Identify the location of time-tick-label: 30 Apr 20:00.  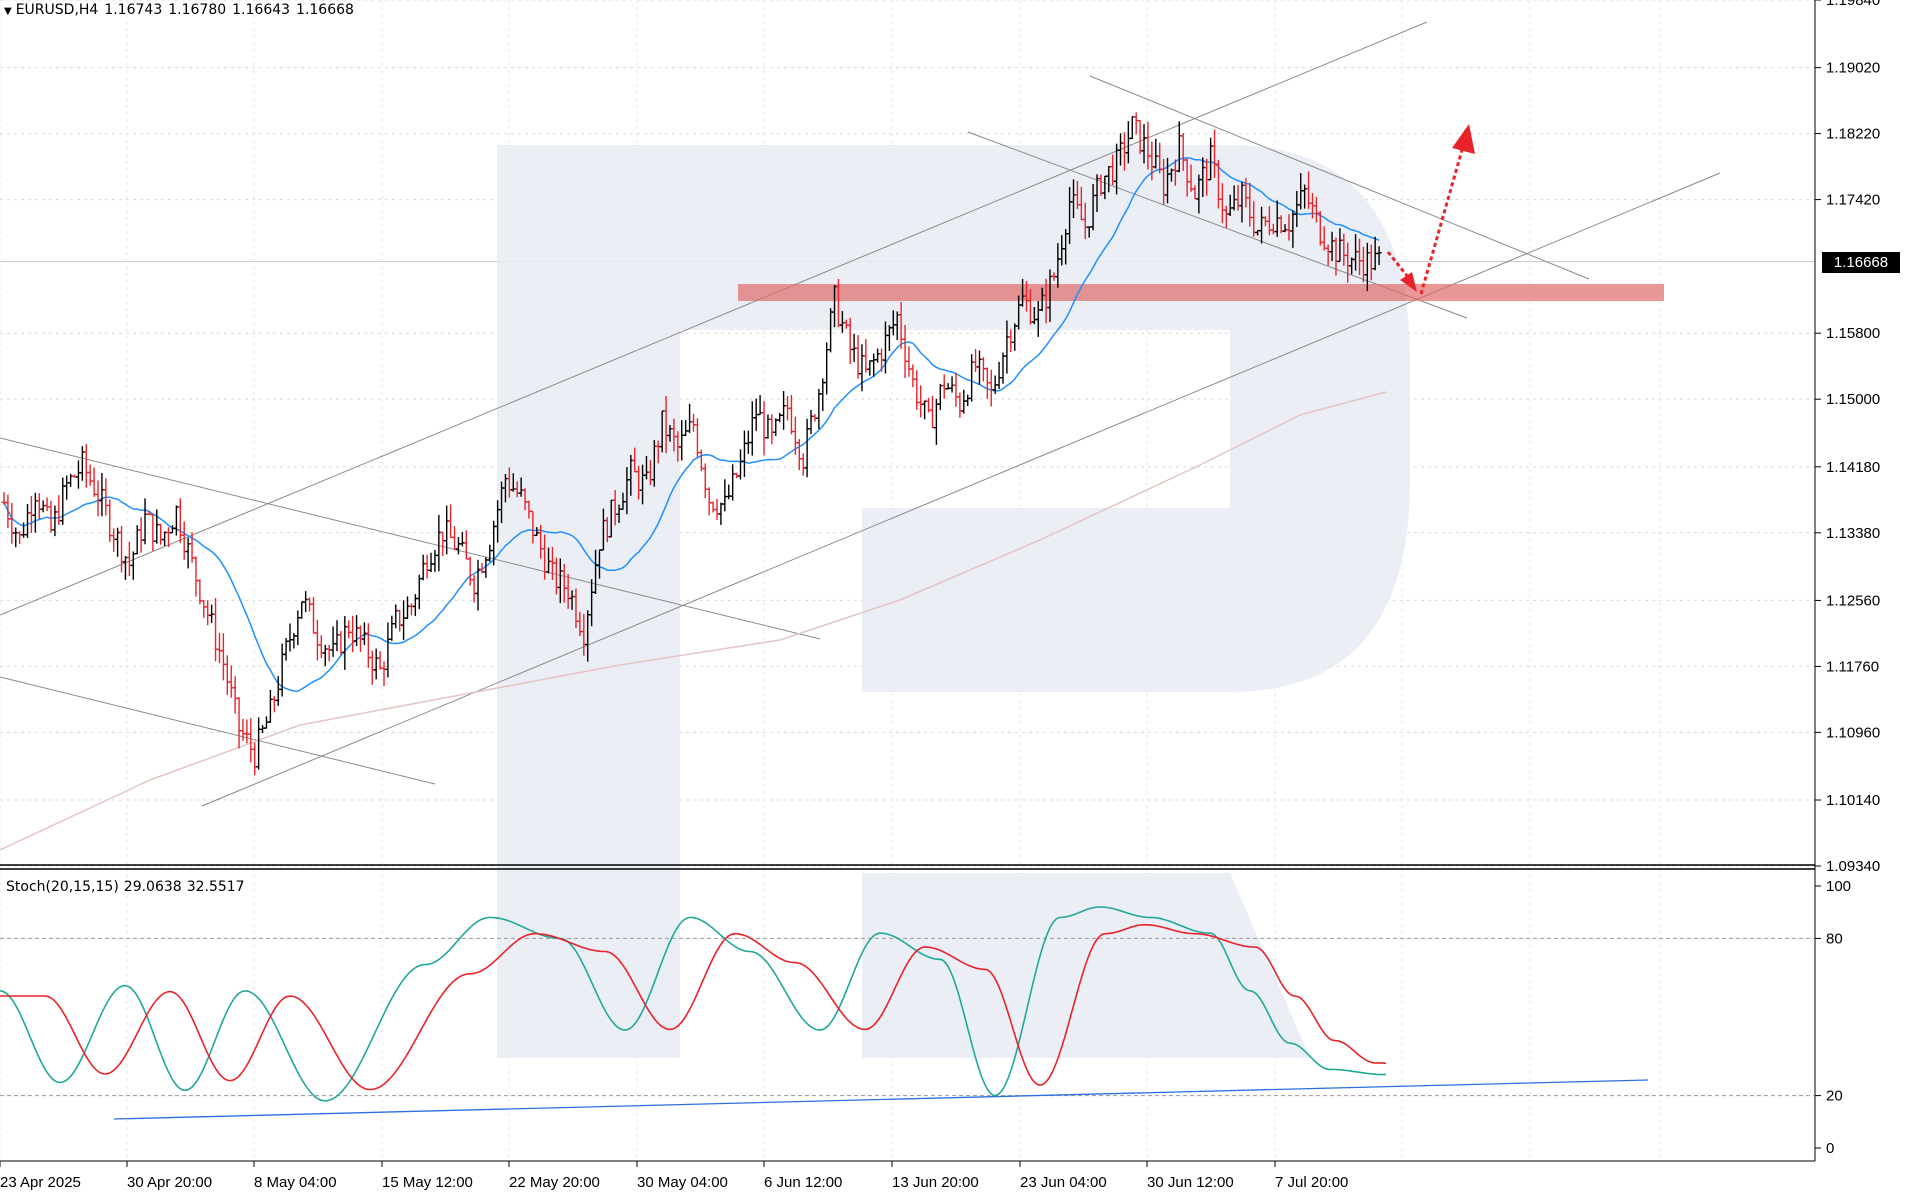
(169, 1182).